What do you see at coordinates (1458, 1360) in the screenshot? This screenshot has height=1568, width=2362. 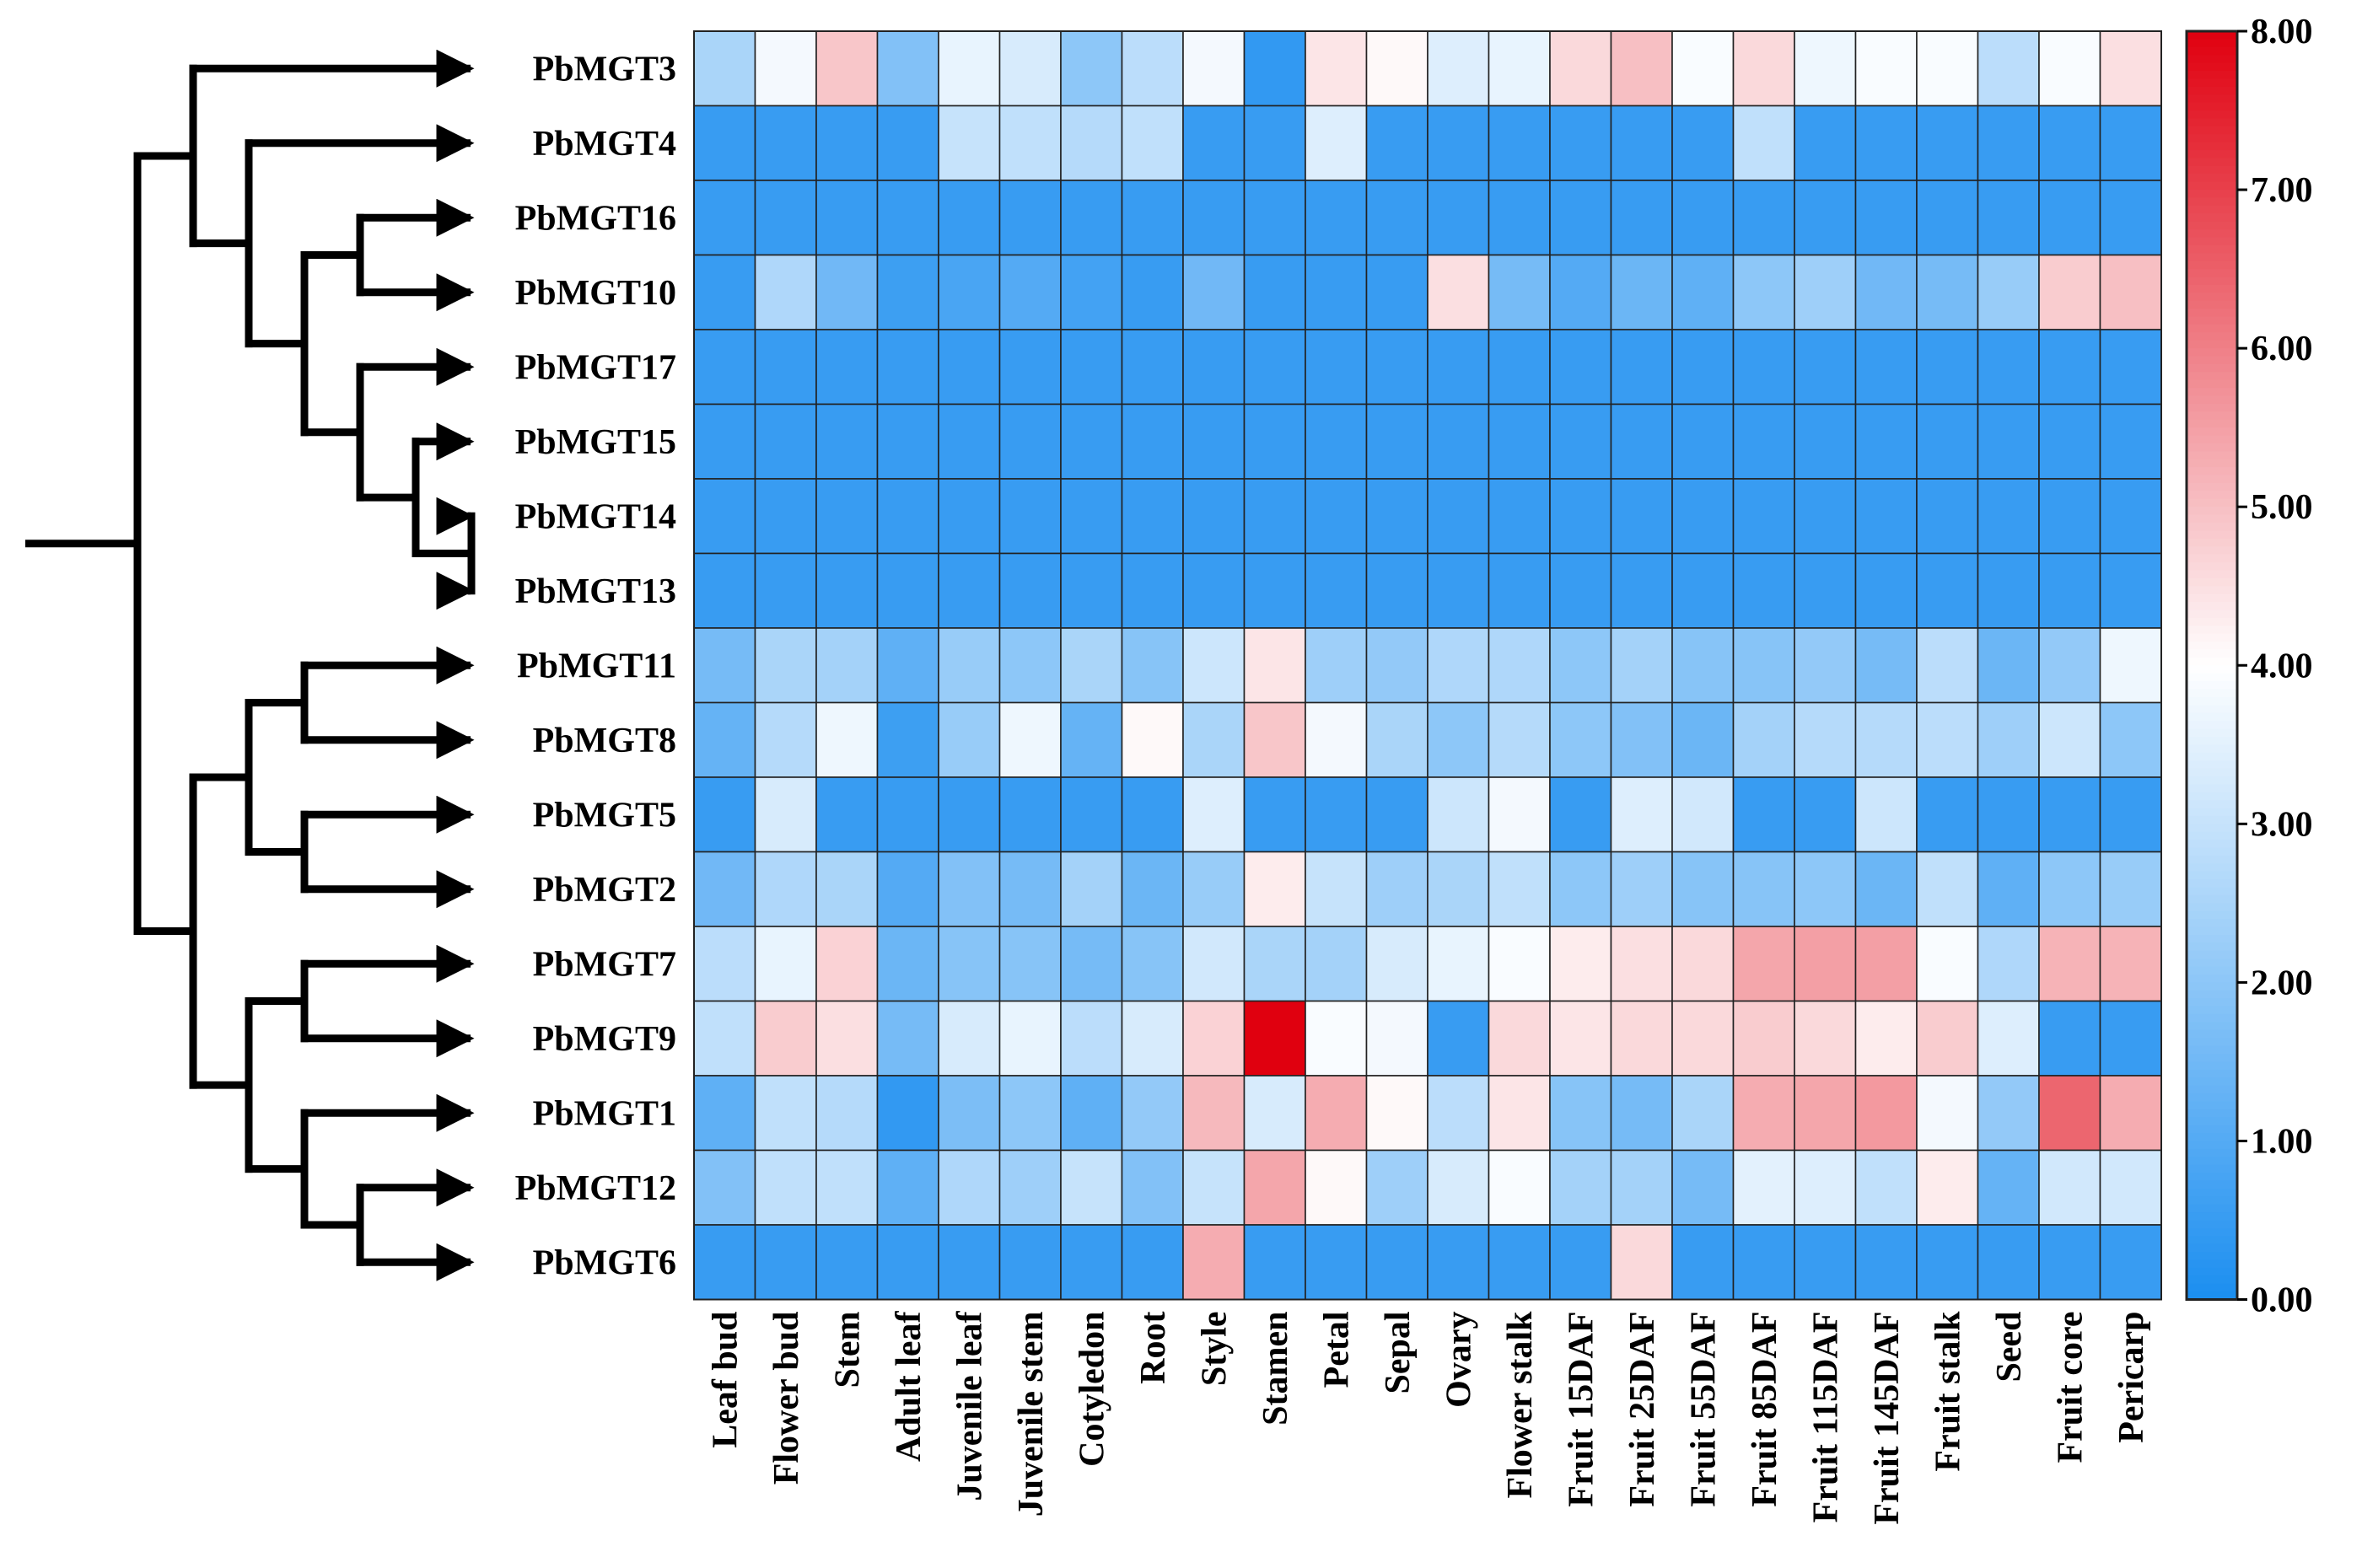 I see `tissue-label: Ovary` at bounding box center [1458, 1360].